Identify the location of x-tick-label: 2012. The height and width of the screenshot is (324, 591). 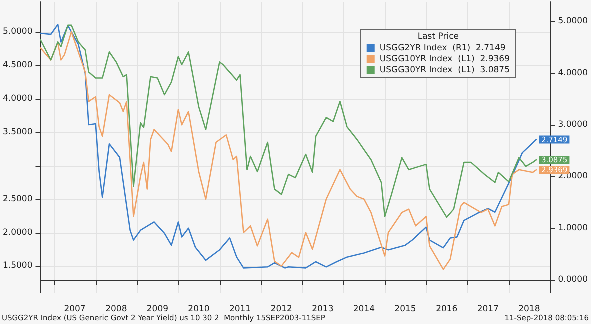
(281, 309).